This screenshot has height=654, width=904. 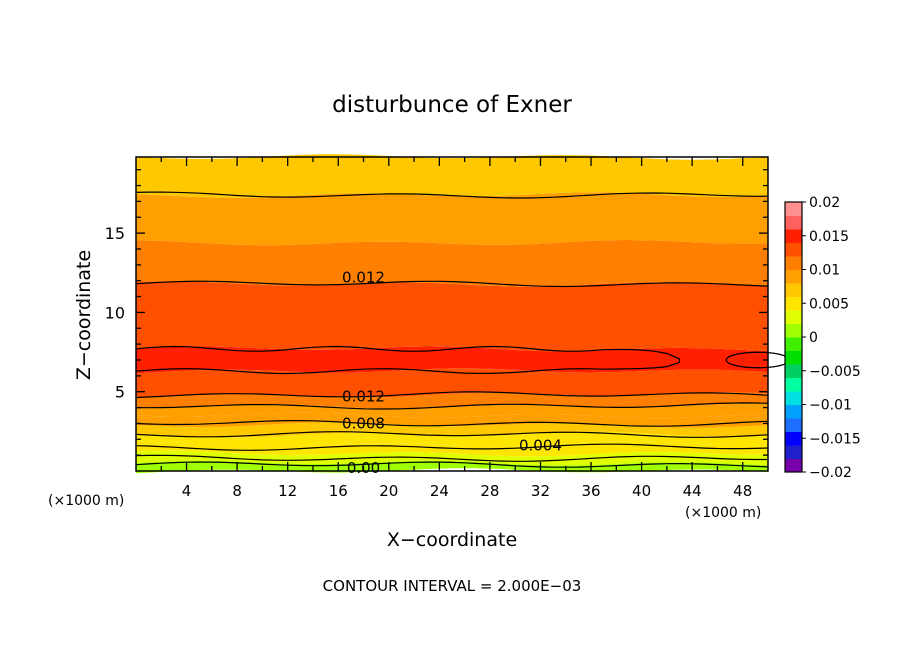 What do you see at coordinates (120, 392) in the screenshot?
I see `y-tick-label: 5` at bounding box center [120, 392].